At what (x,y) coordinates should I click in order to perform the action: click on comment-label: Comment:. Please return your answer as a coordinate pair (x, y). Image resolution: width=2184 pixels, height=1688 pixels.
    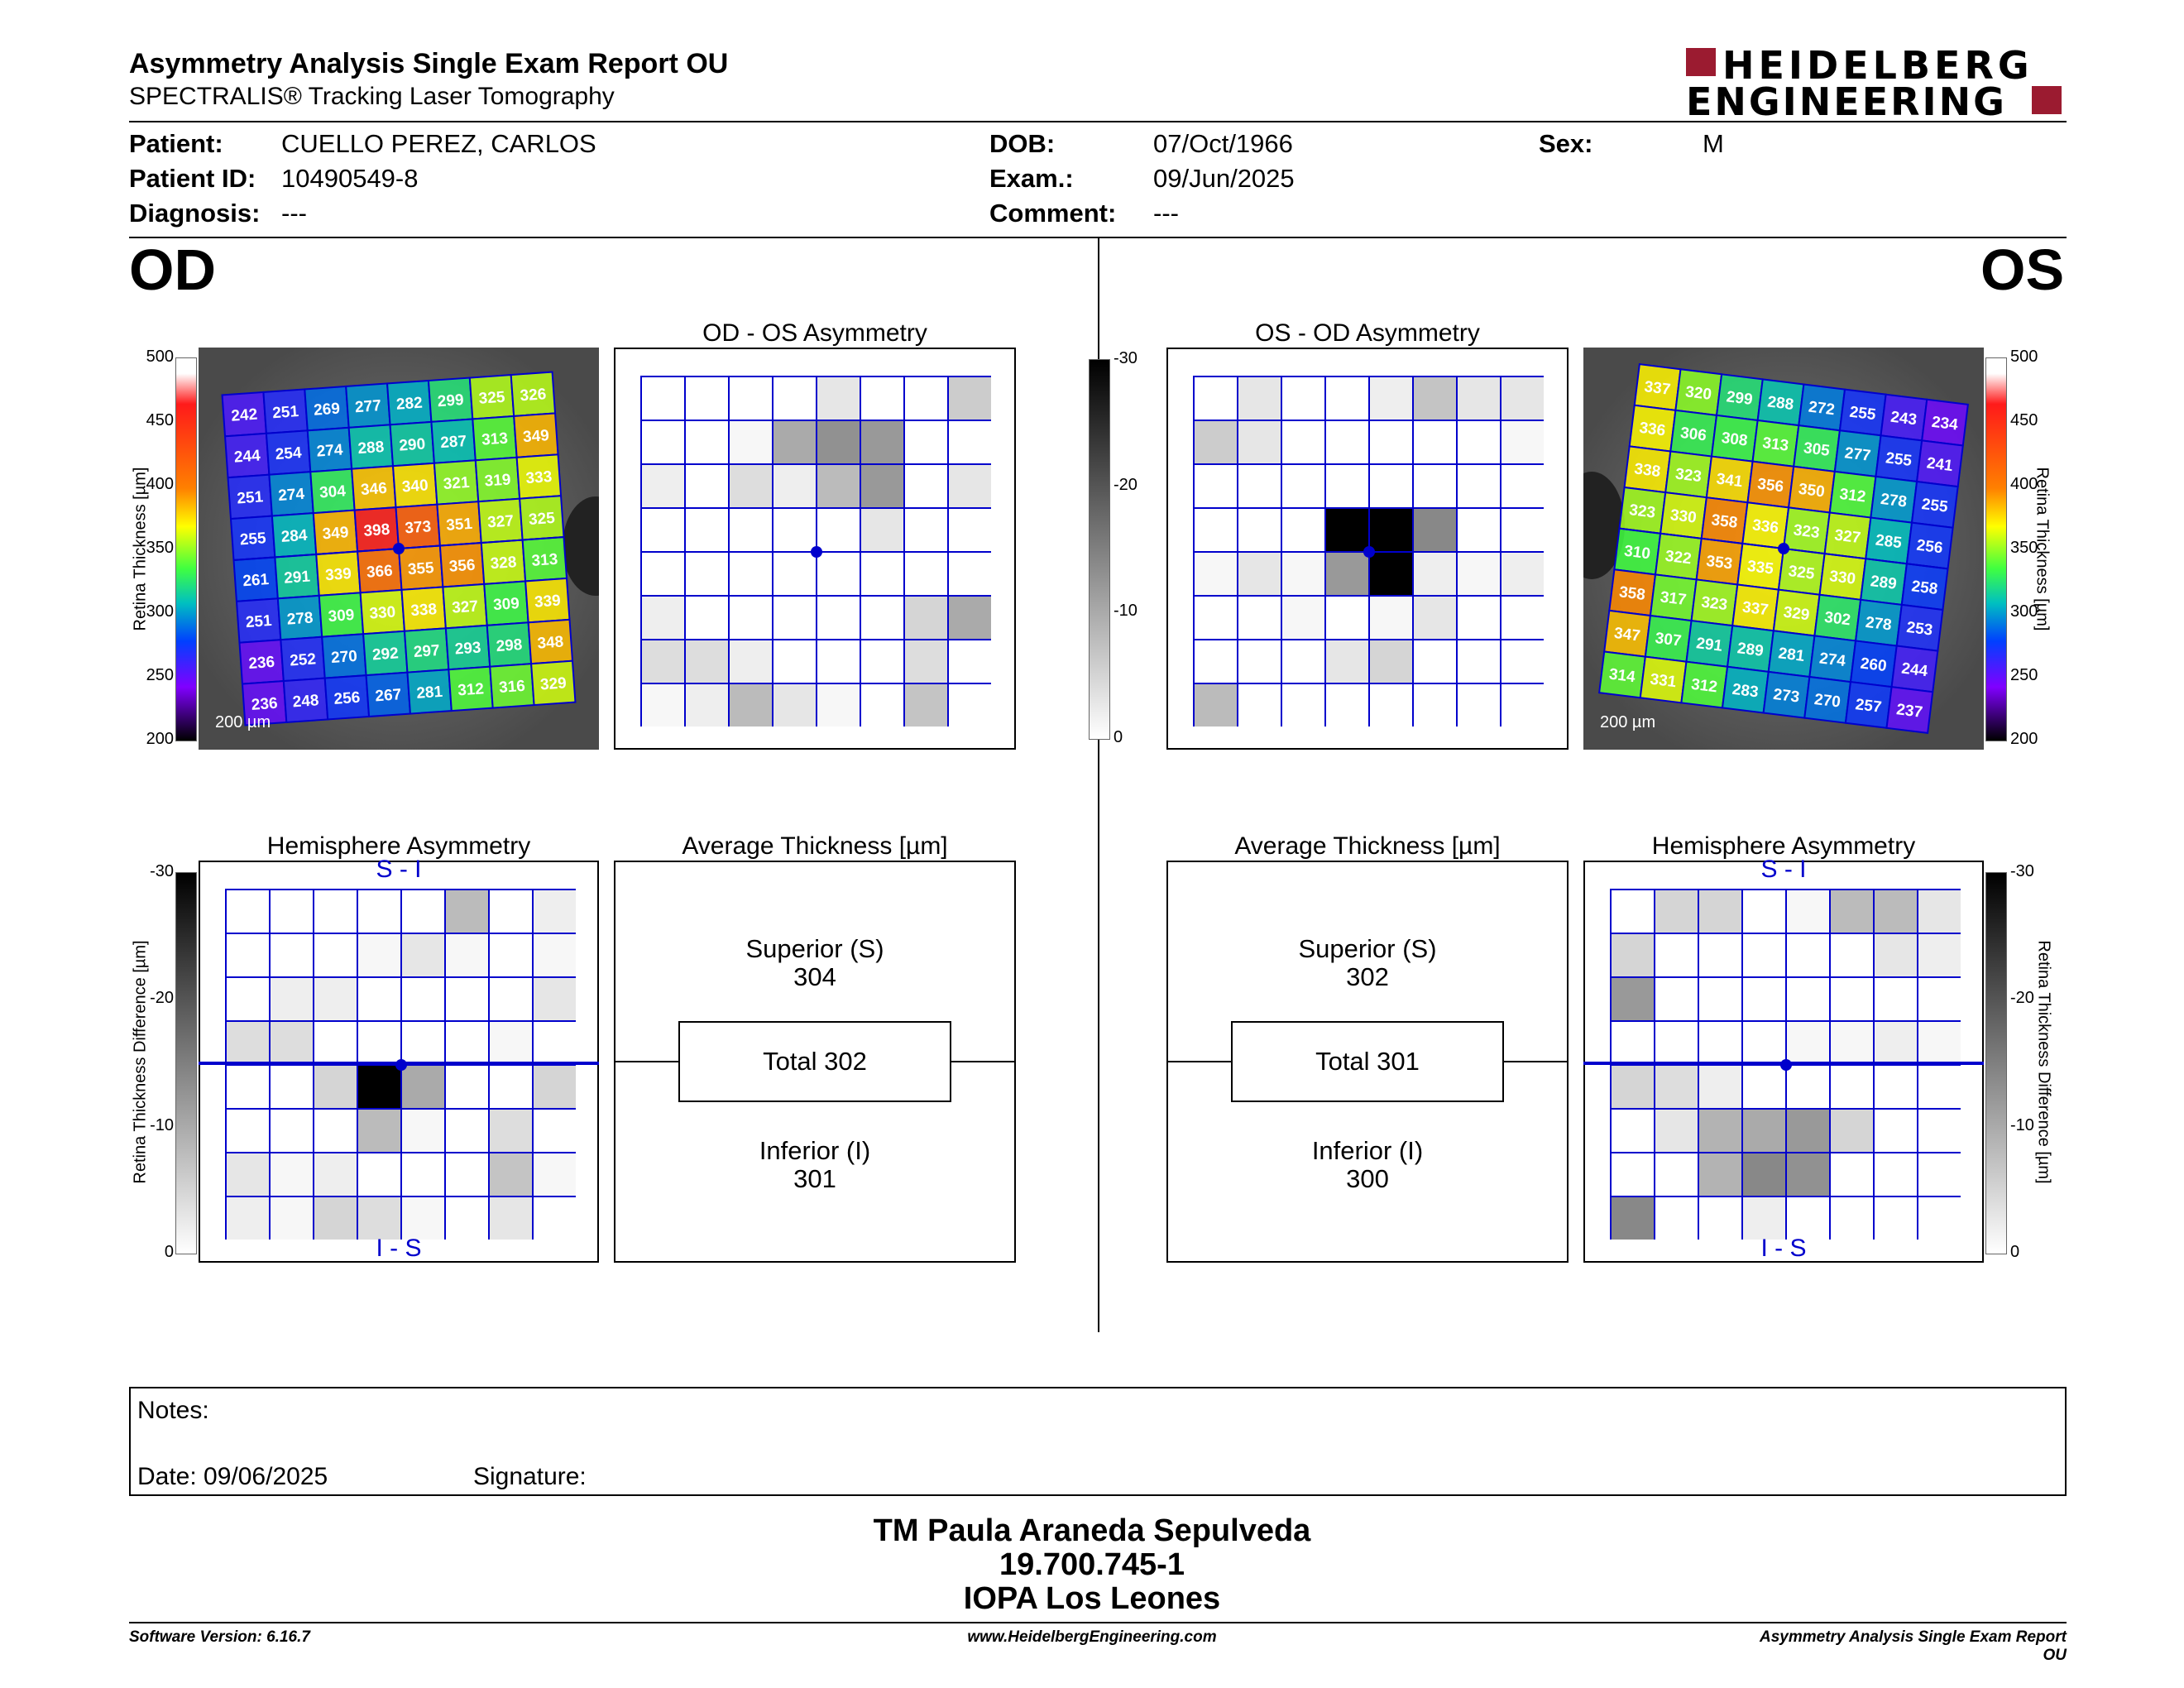
    Looking at the image, I should click on (1053, 213).